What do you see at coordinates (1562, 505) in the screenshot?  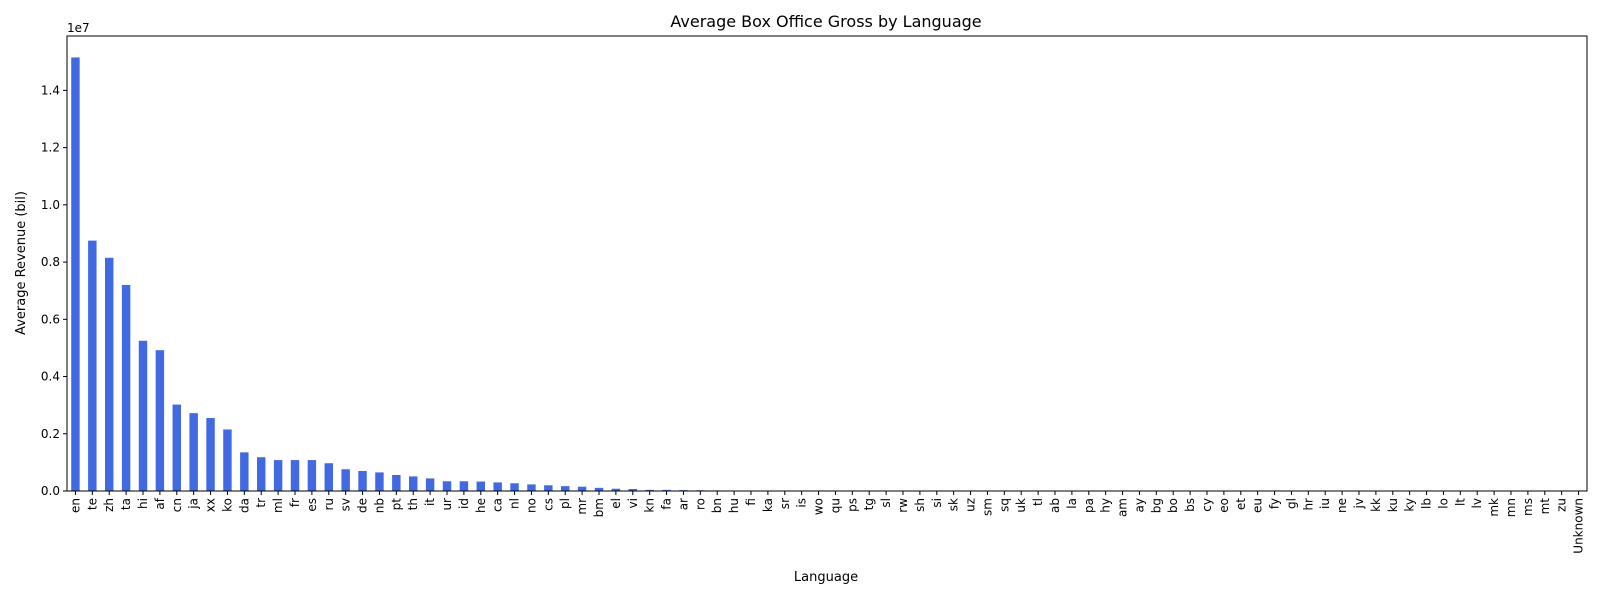 I see `x-tick-label: zu` at bounding box center [1562, 505].